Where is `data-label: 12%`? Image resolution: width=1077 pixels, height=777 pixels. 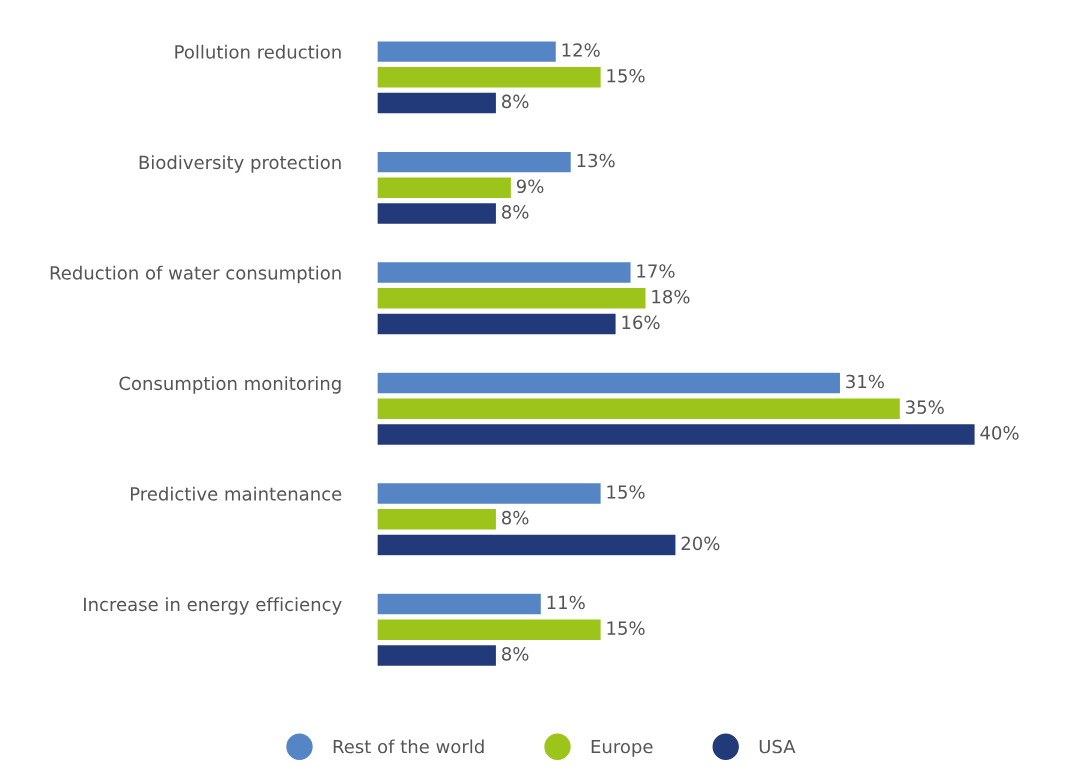 data-label: 12% is located at coordinates (581, 50).